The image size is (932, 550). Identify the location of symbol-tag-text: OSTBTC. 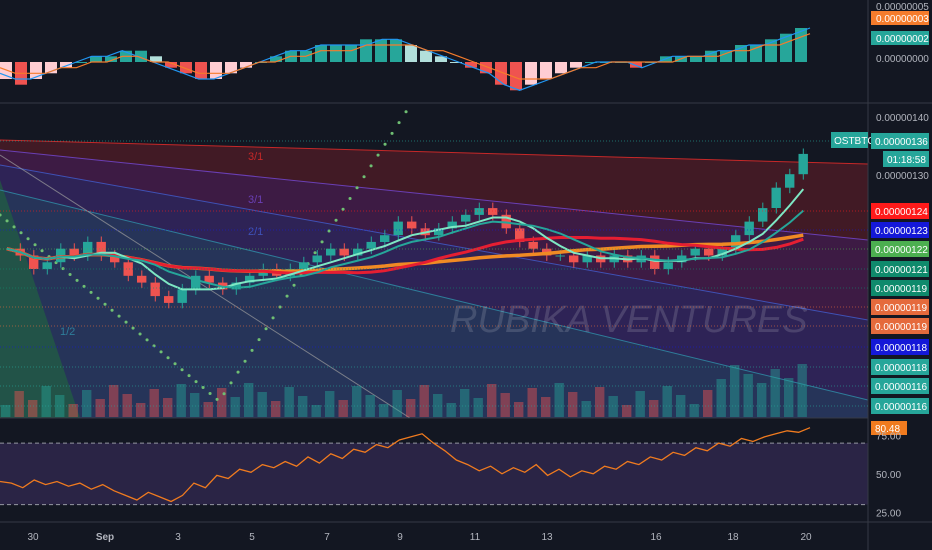
(854, 141).